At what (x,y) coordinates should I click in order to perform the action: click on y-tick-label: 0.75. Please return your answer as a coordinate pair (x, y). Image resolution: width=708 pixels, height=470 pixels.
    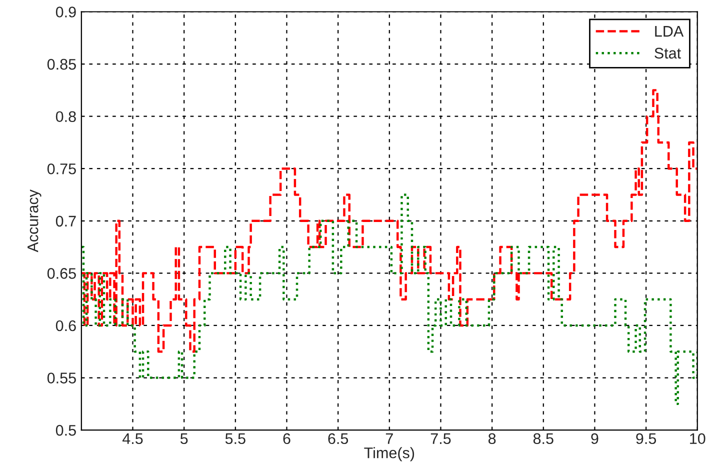
    Looking at the image, I should click on (61, 168).